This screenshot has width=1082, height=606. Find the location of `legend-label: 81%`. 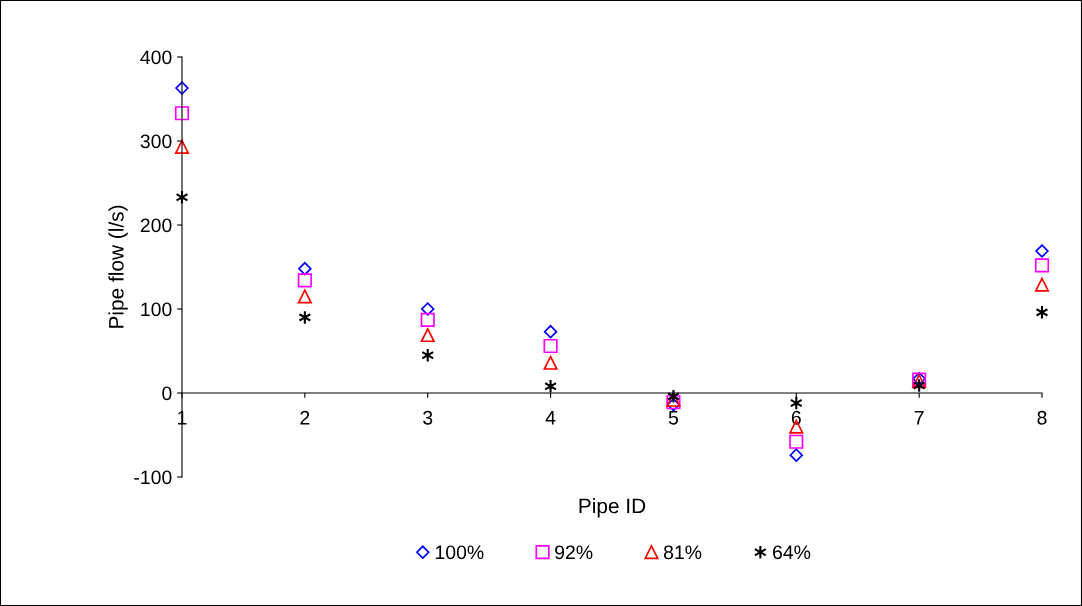

legend-label: 81% is located at coordinates (682, 552).